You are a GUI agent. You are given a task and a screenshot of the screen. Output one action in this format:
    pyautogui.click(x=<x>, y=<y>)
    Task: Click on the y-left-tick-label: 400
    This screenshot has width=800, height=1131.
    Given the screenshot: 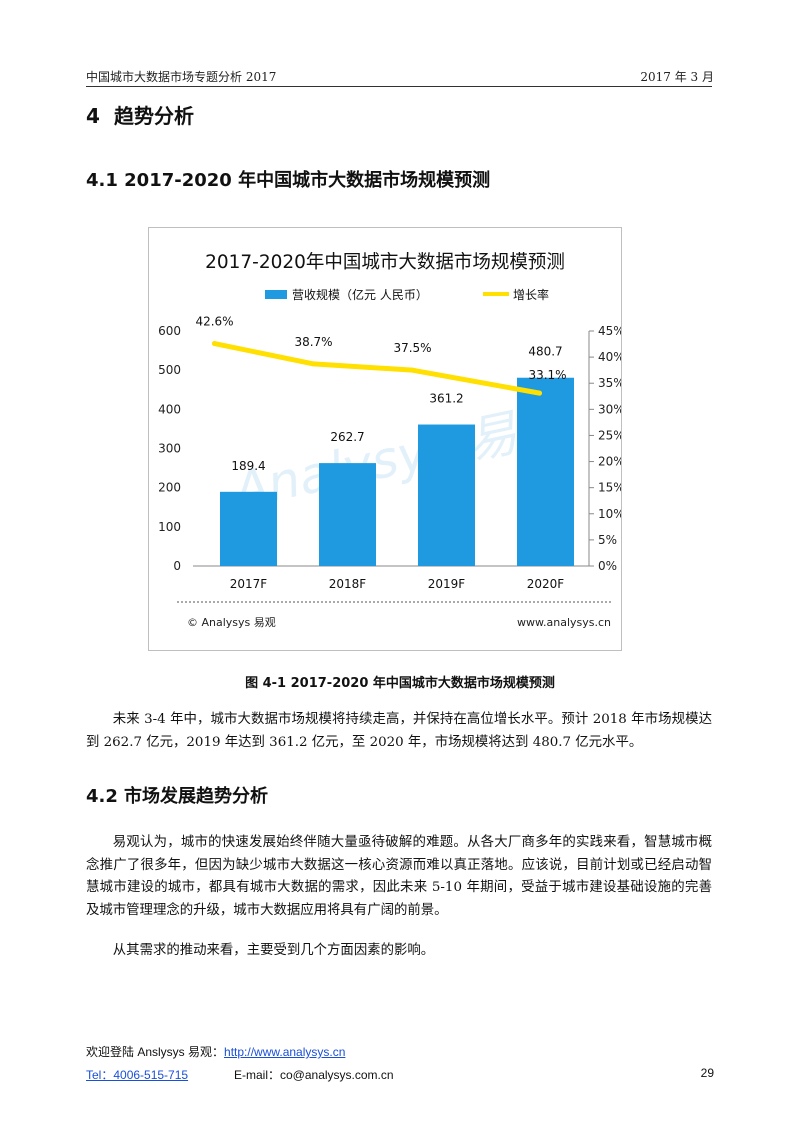 What is the action you would take?
    pyautogui.click(x=169, y=409)
    